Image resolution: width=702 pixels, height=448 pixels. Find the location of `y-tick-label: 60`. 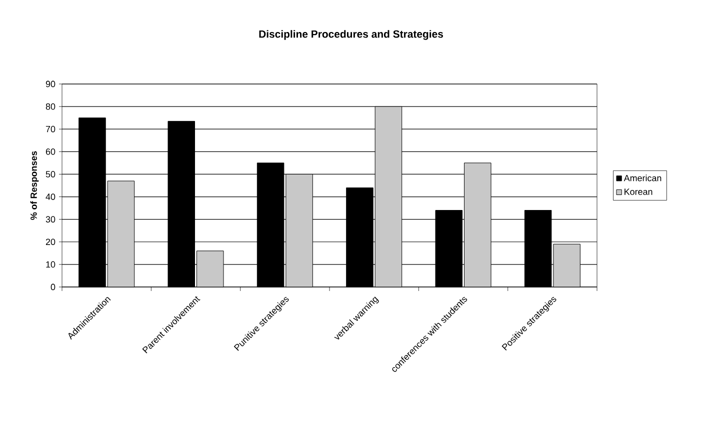

y-tick-label: 60 is located at coordinates (51, 151).